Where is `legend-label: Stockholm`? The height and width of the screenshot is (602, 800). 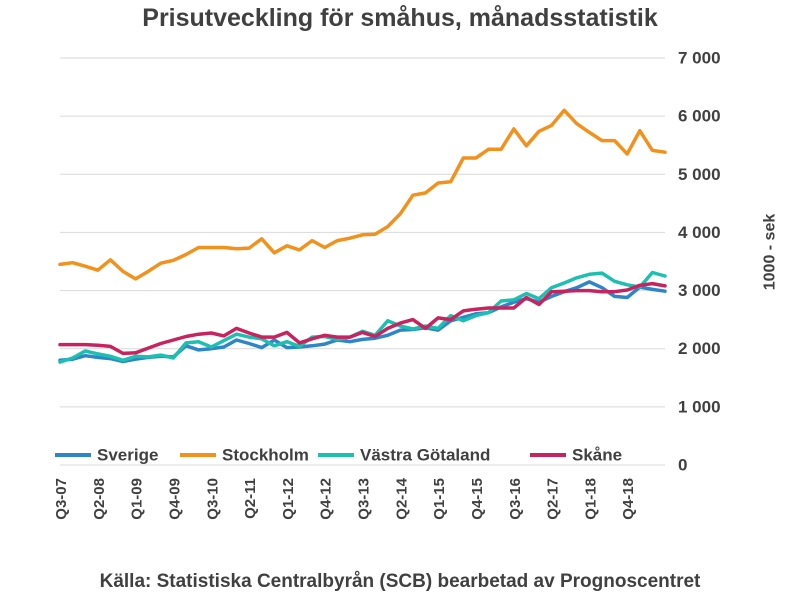 legend-label: Stockholm is located at coordinates (265, 455).